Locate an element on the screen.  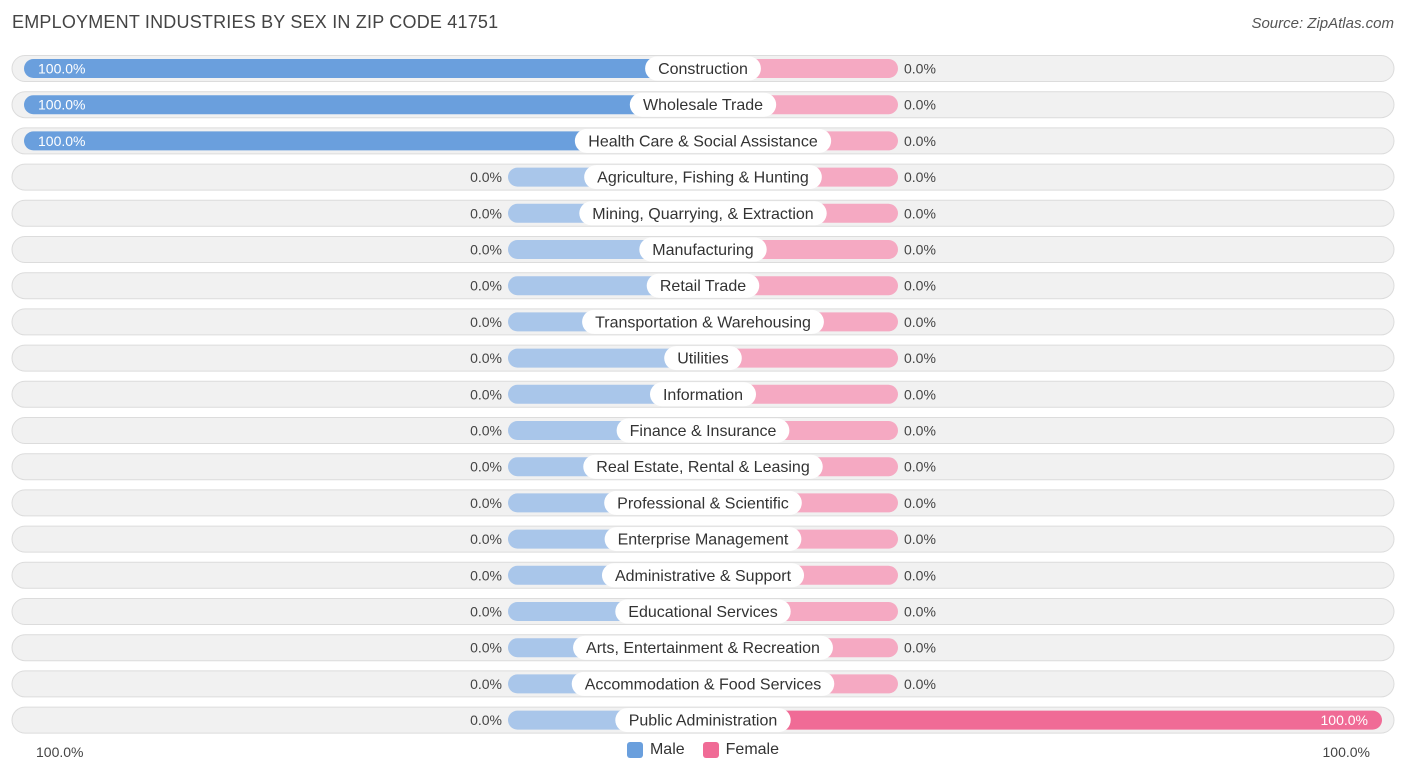
category-label: Finance & Insurance is located at coordinates (703, 431).